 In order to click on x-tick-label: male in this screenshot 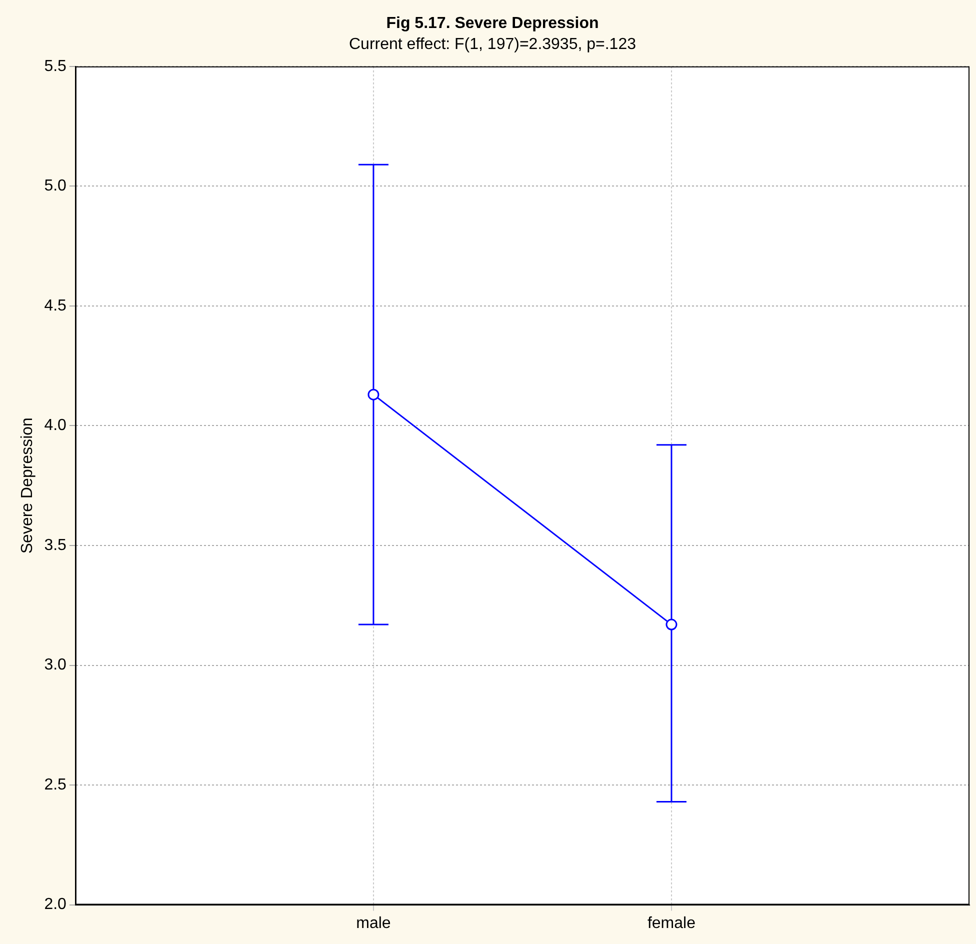, I will do `click(373, 923)`.